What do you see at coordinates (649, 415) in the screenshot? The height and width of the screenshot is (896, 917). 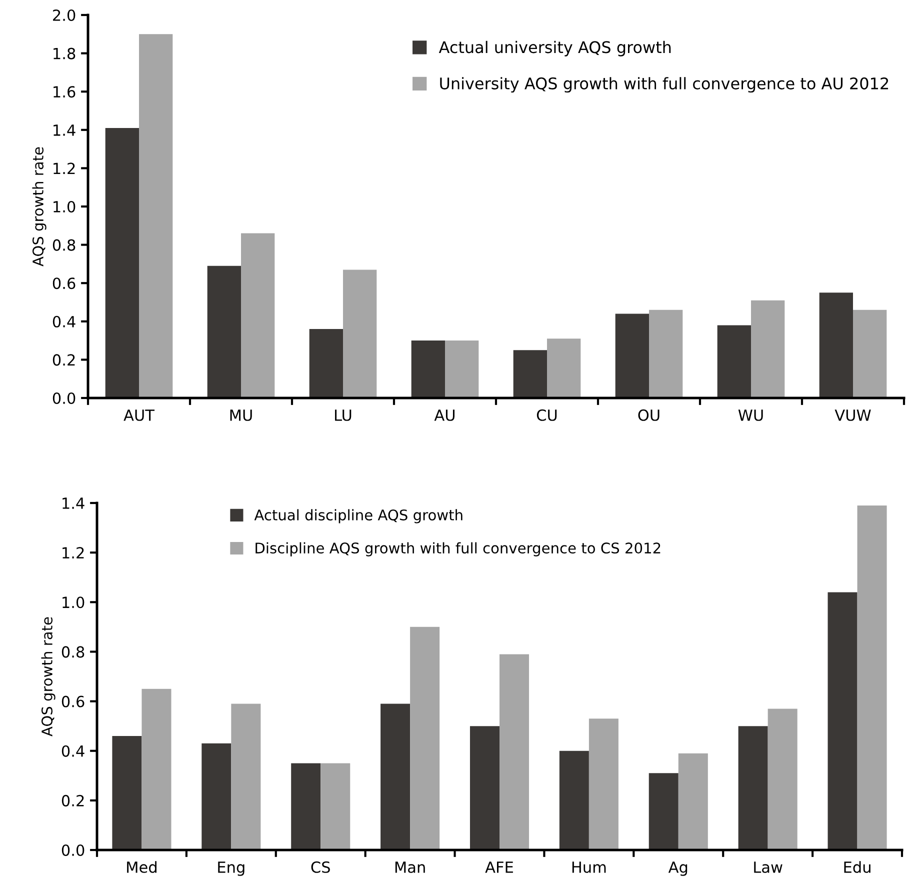 I see `x-tick-label: OU` at bounding box center [649, 415].